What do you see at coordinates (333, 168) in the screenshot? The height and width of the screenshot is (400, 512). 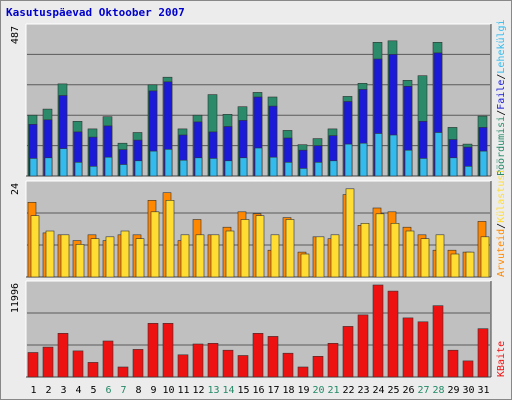 I see `bar-lehekülgi-day-21` at bounding box center [333, 168].